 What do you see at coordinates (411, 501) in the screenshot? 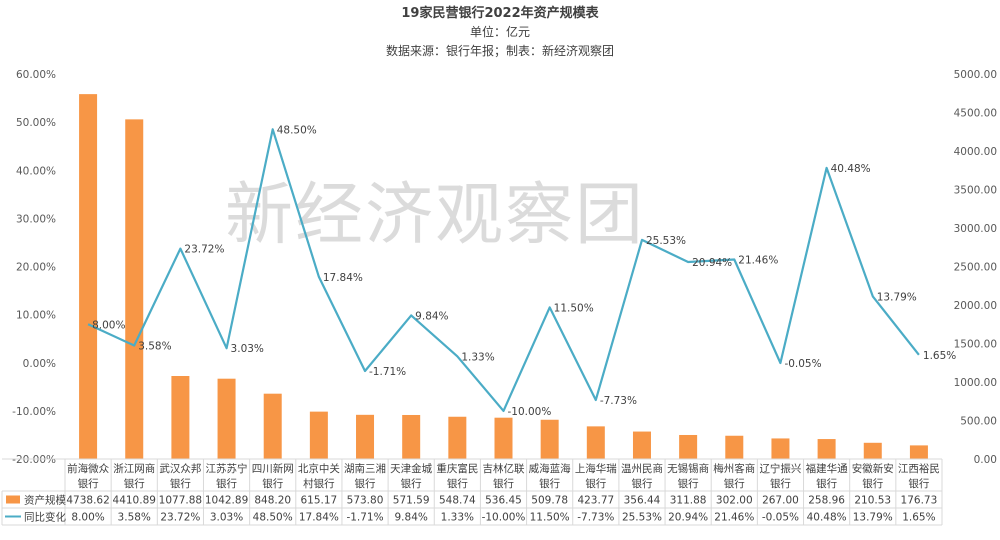
I see `table-cell-asset: 571.59` at bounding box center [411, 501].